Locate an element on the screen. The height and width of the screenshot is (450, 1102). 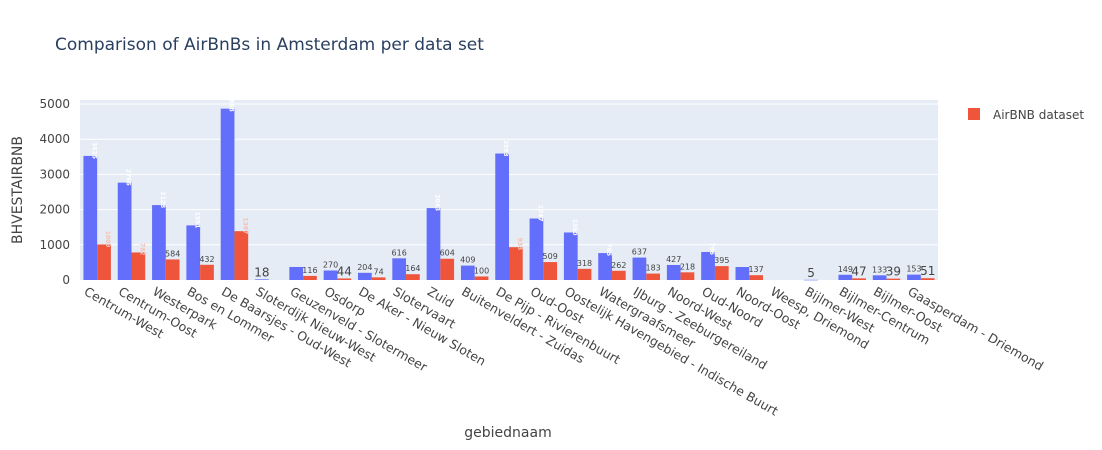
y-tick-label: 0 is located at coordinates (66, 280).